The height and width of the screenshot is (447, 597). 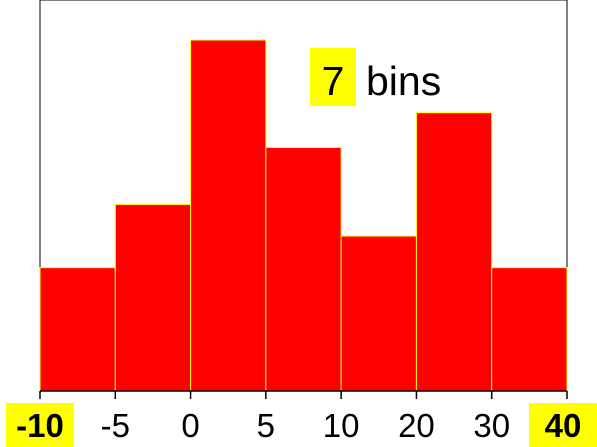 I want to click on x-tick-label: 20, so click(x=416, y=425).